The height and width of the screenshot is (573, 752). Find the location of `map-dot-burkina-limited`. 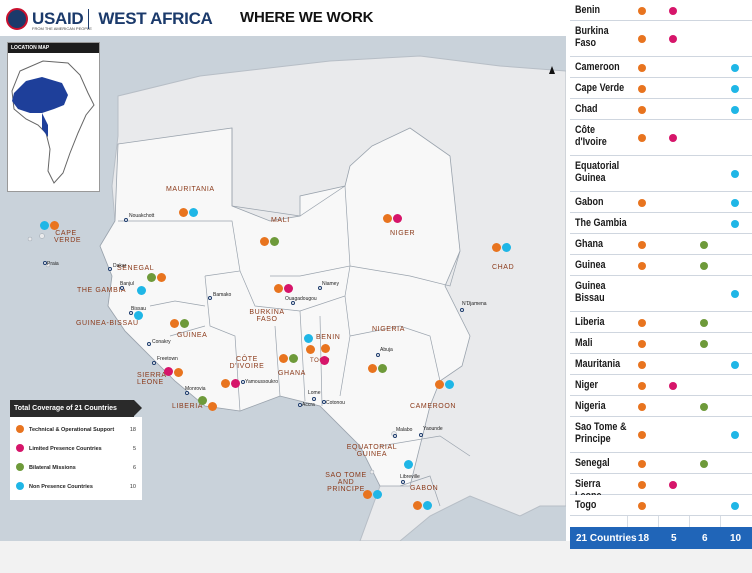

map-dot-burkina-limited is located at coordinates (288, 288).